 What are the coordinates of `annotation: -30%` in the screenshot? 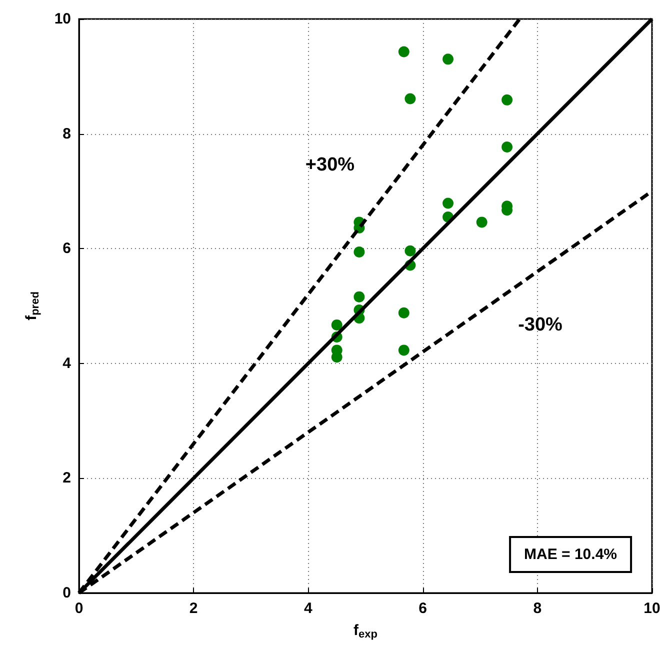 It's located at (540, 325).